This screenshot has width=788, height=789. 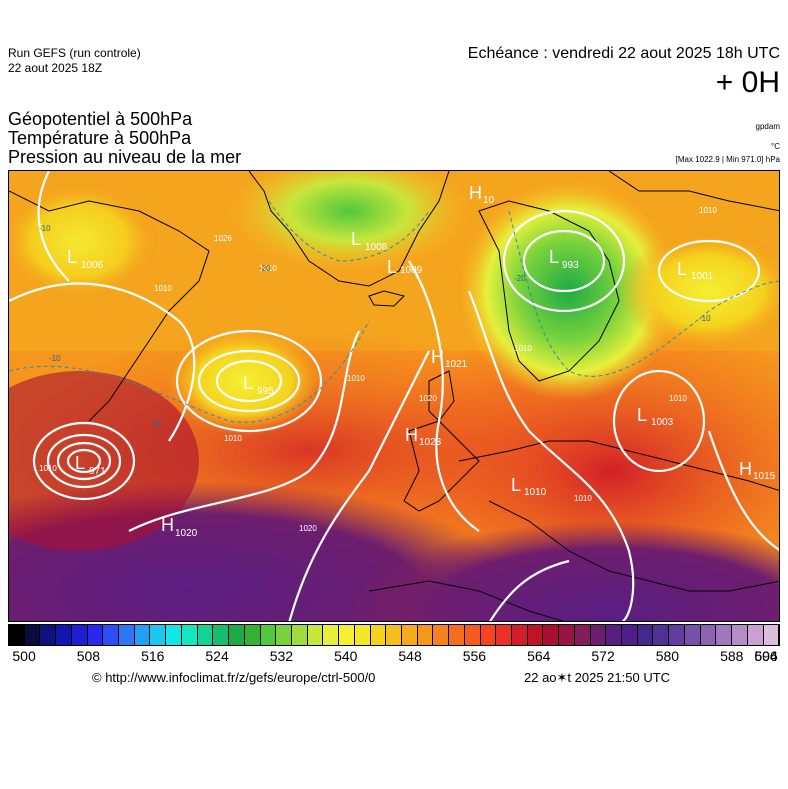 What do you see at coordinates (265, 391) in the screenshot?
I see `pc-1-value: 995` at bounding box center [265, 391].